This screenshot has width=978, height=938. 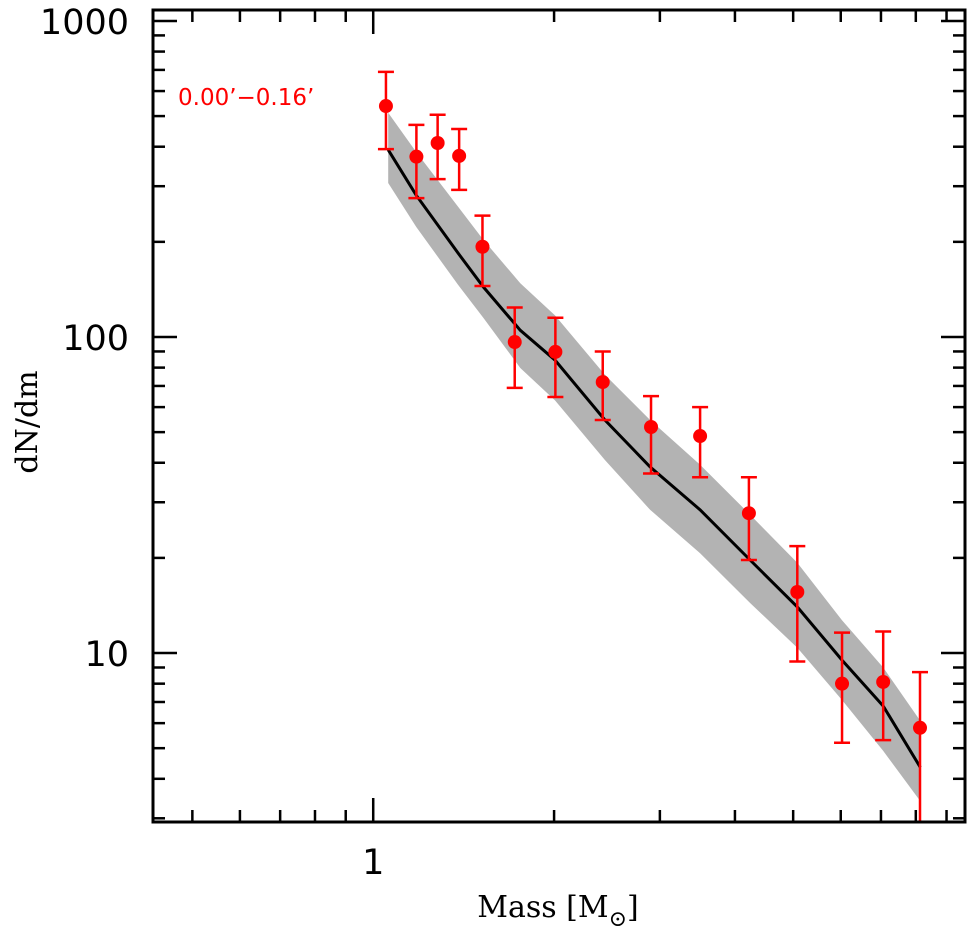 I want to click on x-axis-title: Mass [M⊙], so click(x=558, y=911).